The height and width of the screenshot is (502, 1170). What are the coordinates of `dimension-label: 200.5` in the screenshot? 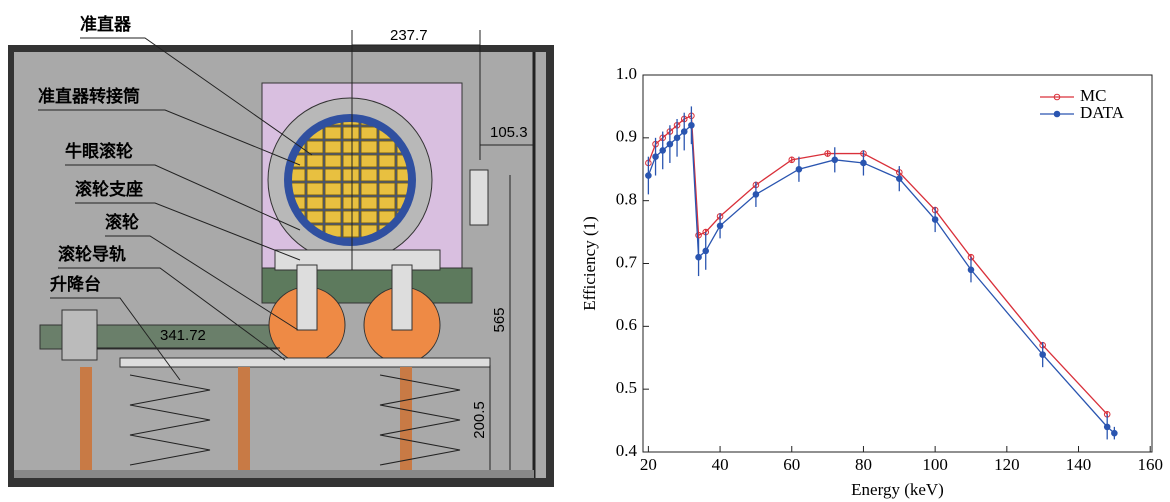 It's located at (479, 420).